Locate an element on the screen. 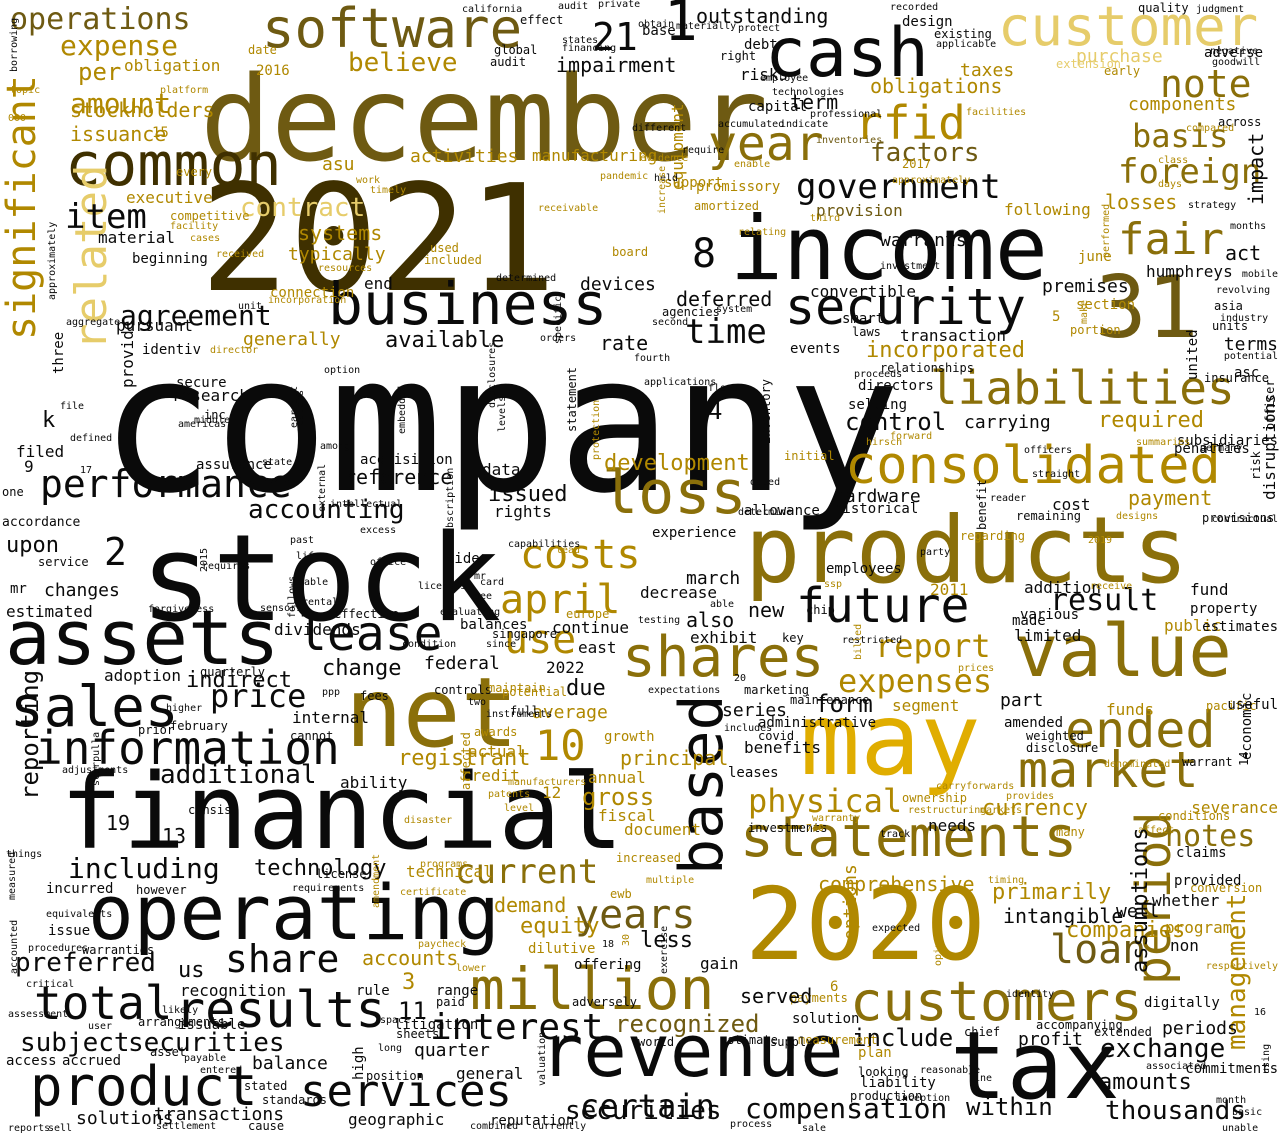 This screenshot has width=1280, height=1134. cloud-word: east is located at coordinates (597, 647).